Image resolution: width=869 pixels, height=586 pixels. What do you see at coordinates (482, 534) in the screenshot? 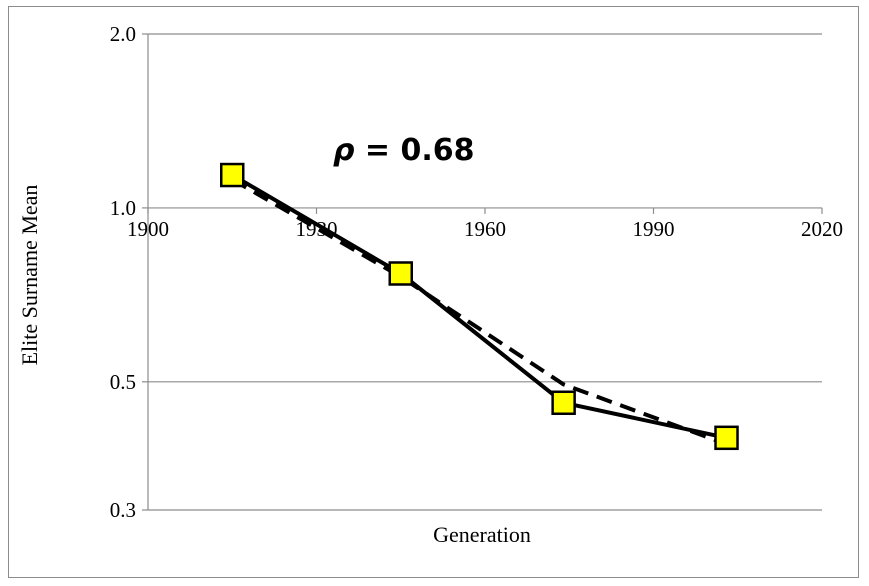
I see `x-axis-title: Generation` at bounding box center [482, 534].